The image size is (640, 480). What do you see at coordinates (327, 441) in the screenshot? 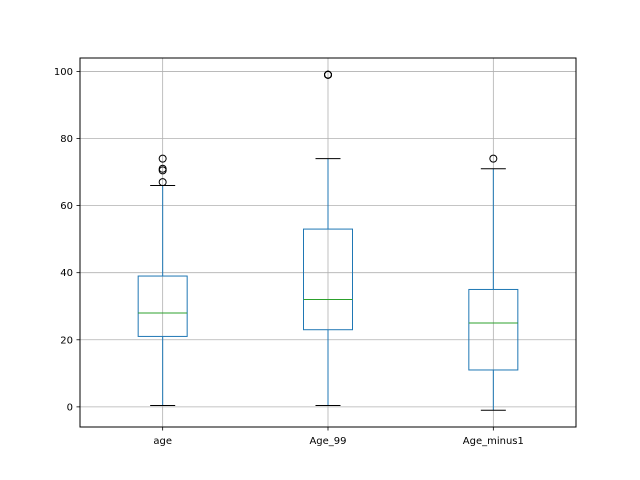
I see `x-tick-label: Age_99` at bounding box center [327, 441].